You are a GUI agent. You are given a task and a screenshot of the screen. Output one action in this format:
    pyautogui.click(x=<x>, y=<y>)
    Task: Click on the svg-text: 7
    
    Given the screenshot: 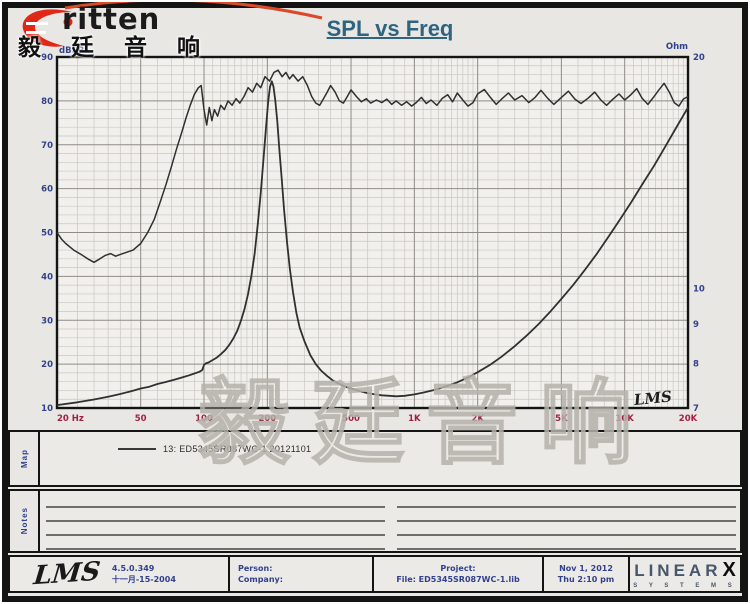 What is the action you would take?
    pyautogui.click(x=696, y=409)
    